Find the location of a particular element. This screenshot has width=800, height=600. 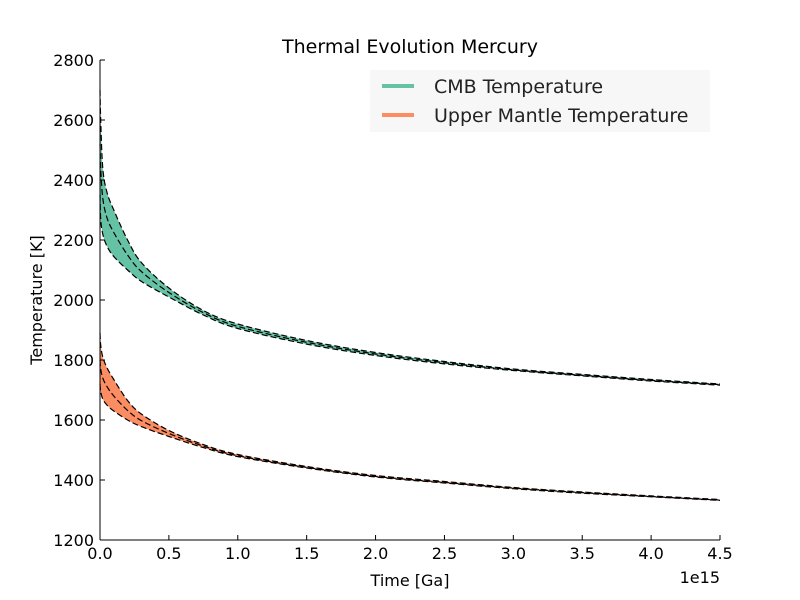

y-tick-label: 1600 is located at coordinates (73, 420).